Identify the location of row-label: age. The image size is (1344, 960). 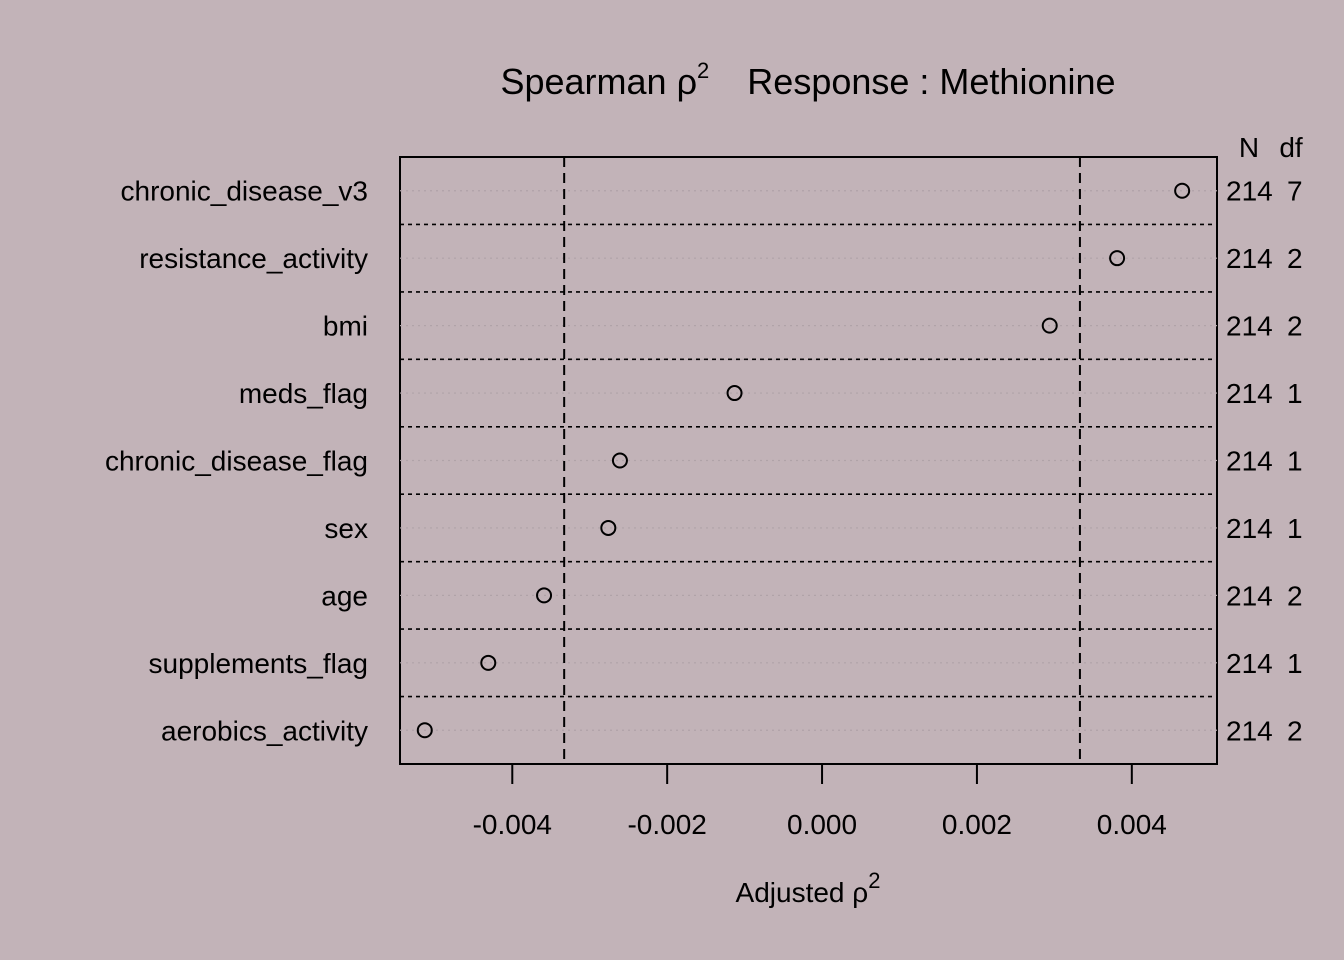
(344, 595).